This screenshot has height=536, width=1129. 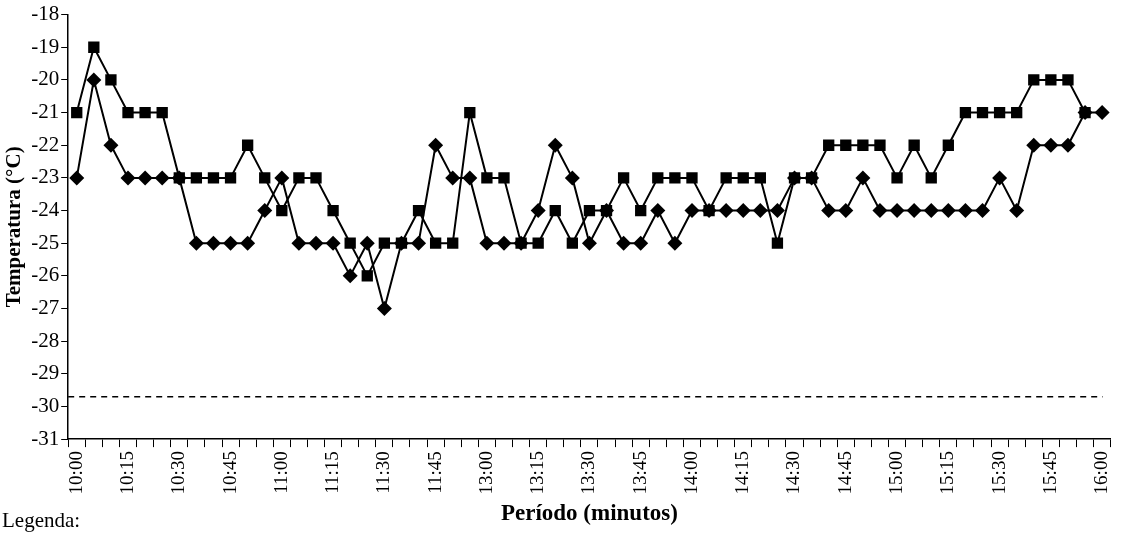 I want to click on x-tick-label: 13:15, so click(x=537, y=473).